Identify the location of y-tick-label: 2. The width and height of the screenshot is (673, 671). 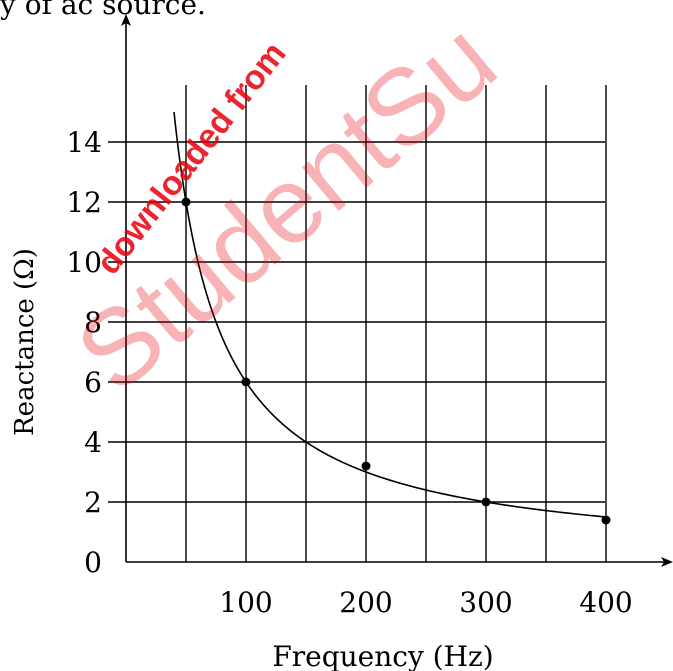
(93, 502).